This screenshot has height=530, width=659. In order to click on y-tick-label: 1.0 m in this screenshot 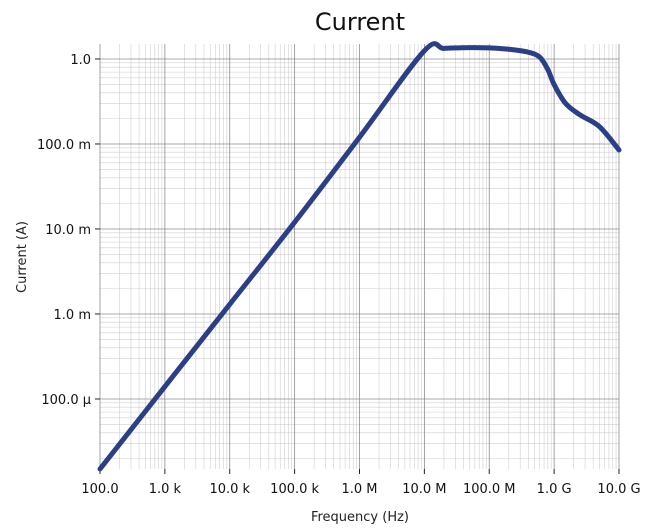, I will do `click(72, 315)`.